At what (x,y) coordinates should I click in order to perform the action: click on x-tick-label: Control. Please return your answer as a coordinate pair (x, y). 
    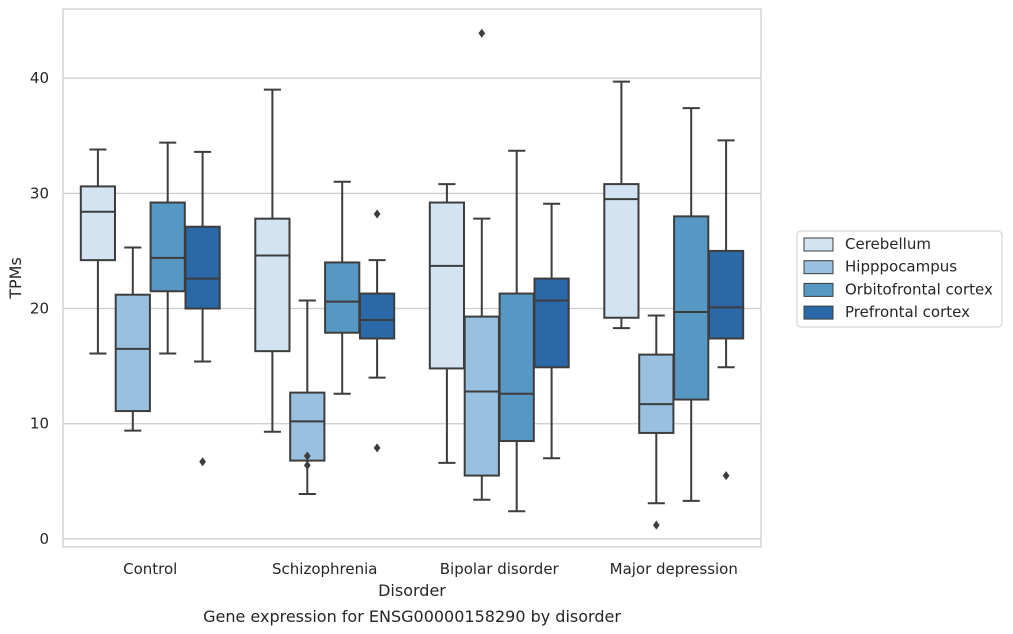
    Looking at the image, I should click on (150, 569).